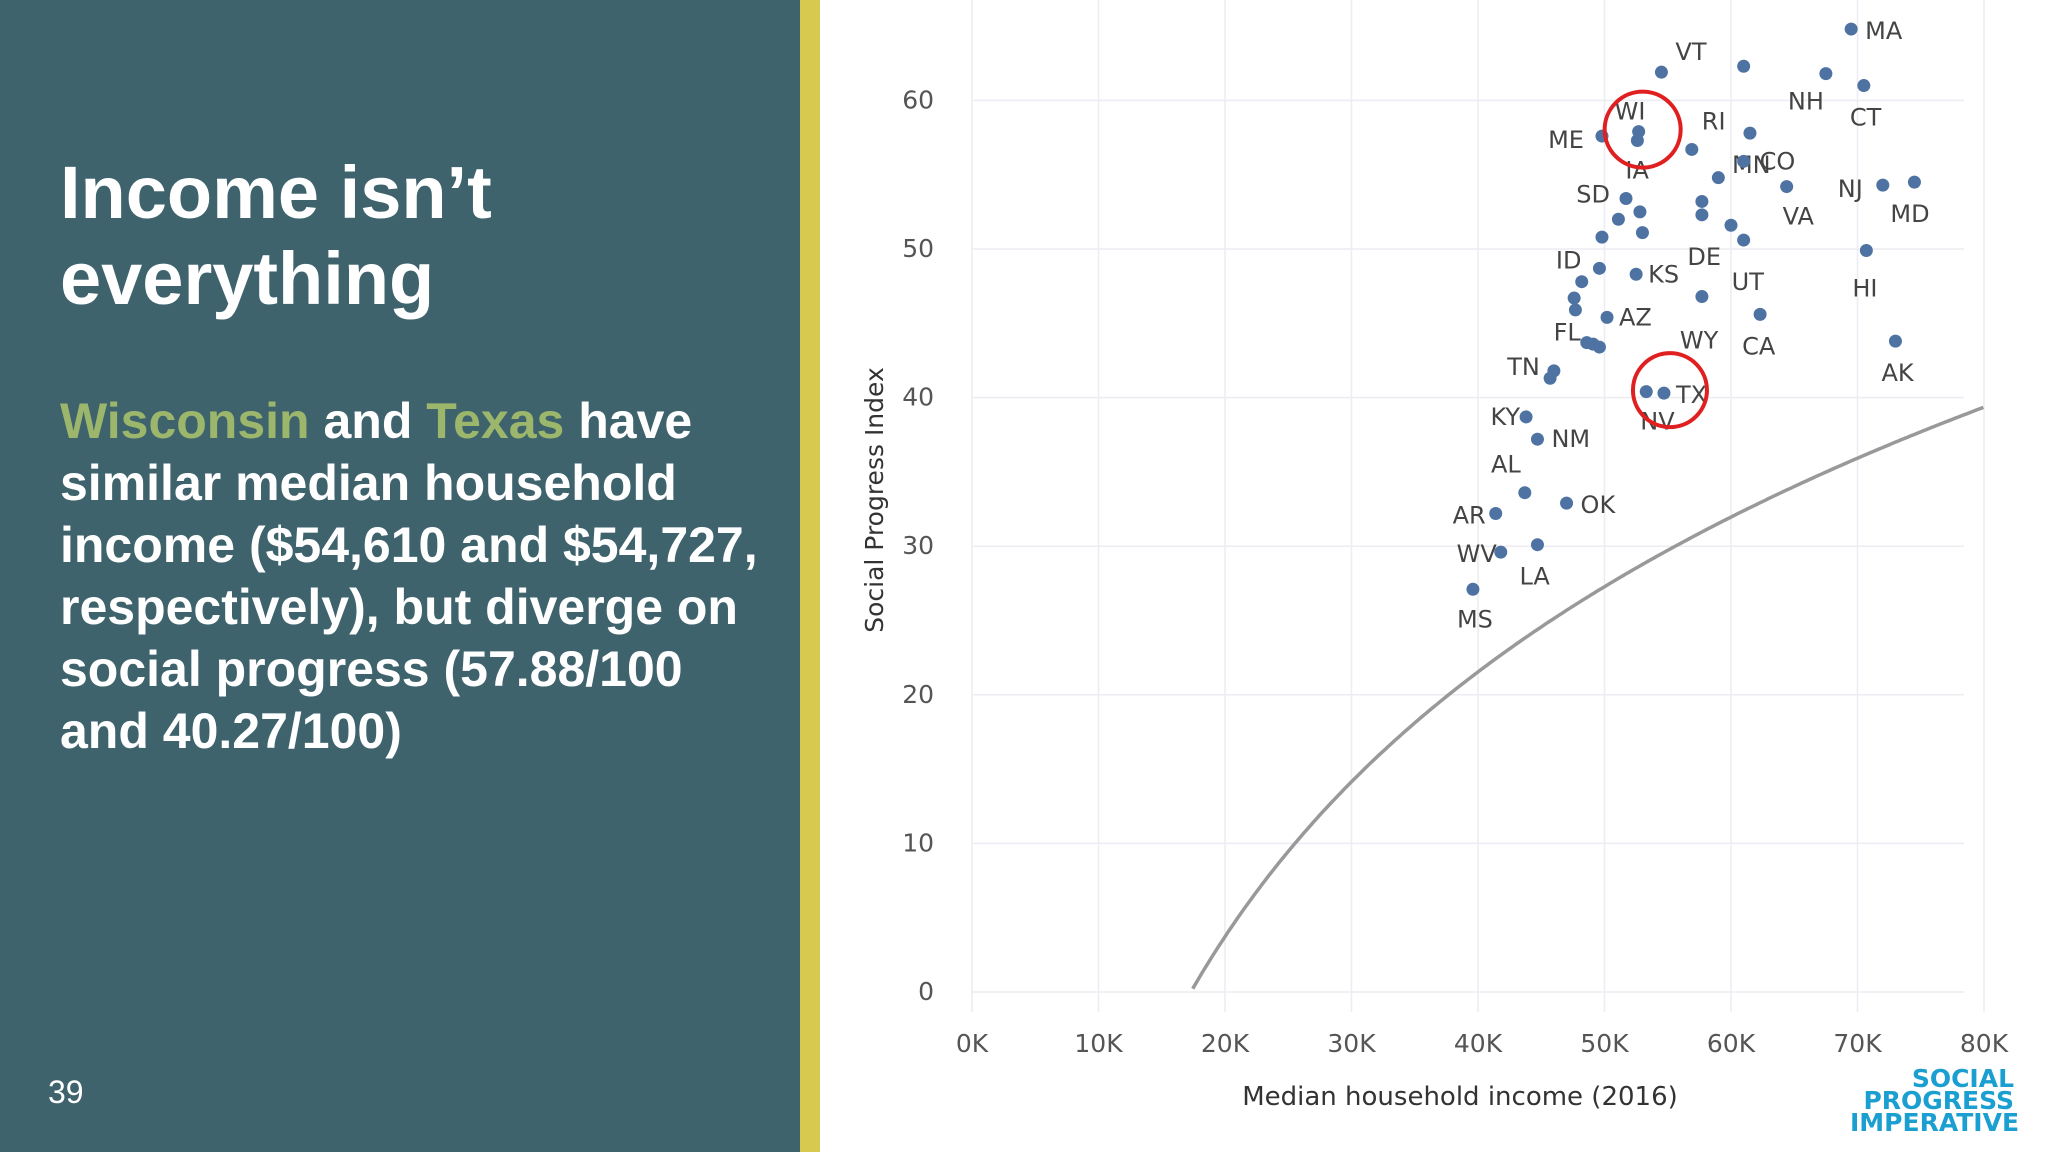 Image resolution: width=2048 pixels, height=1152 pixels. Describe the element at coordinates (1570, 439) in the screenshot. I see `point-label: NM` at that location.